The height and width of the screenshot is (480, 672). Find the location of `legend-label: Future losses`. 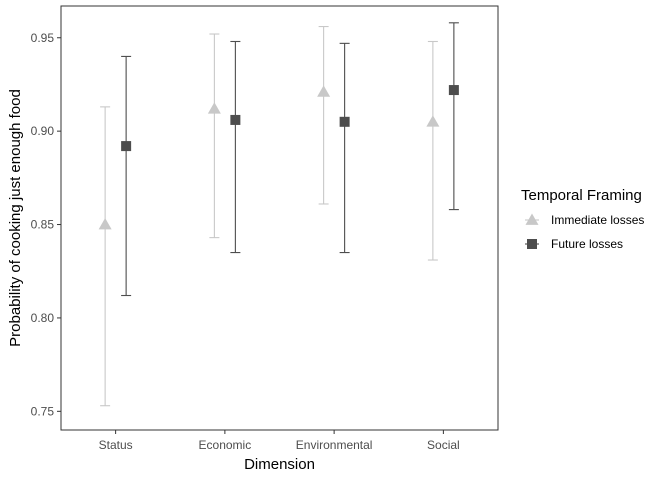

legend-label: Future losses is located at coordinates (587, 244).